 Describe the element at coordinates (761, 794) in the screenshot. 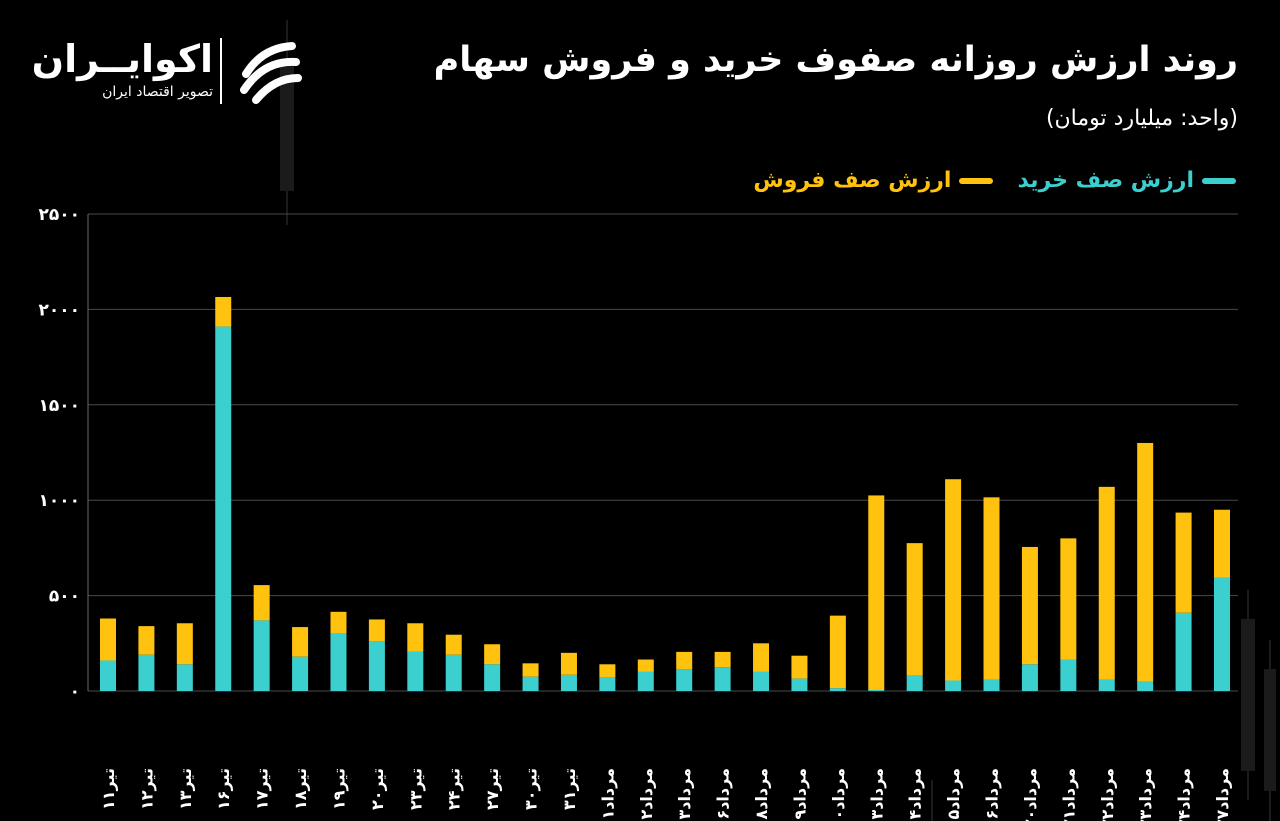

I see `x-tick-label: مرداد۸` at that location.